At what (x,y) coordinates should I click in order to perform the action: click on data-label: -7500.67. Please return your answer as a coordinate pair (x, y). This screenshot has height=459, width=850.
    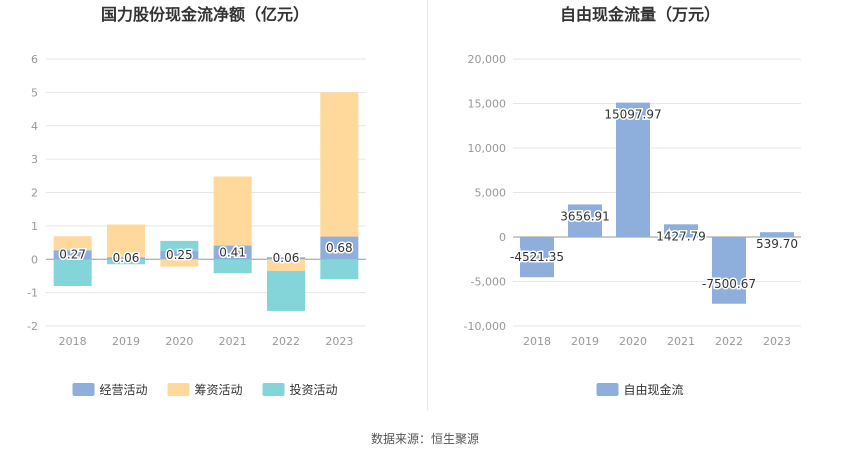
    Looking at the image, I should click on (729, 284).